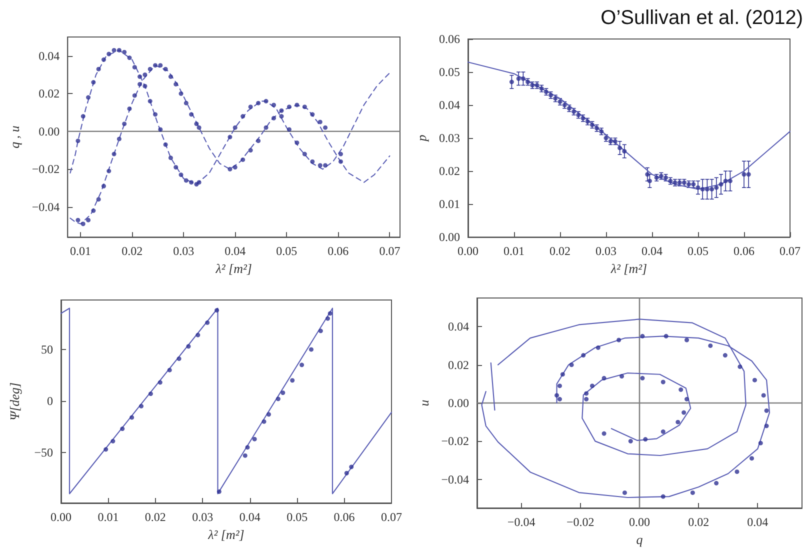 The height and width of the screenshot is (551, 811). What do you see at coordinates (14, 401) in the screenshot?
I see `y-axis-title: Ψ[deg]` at bounding box center [14, 401].